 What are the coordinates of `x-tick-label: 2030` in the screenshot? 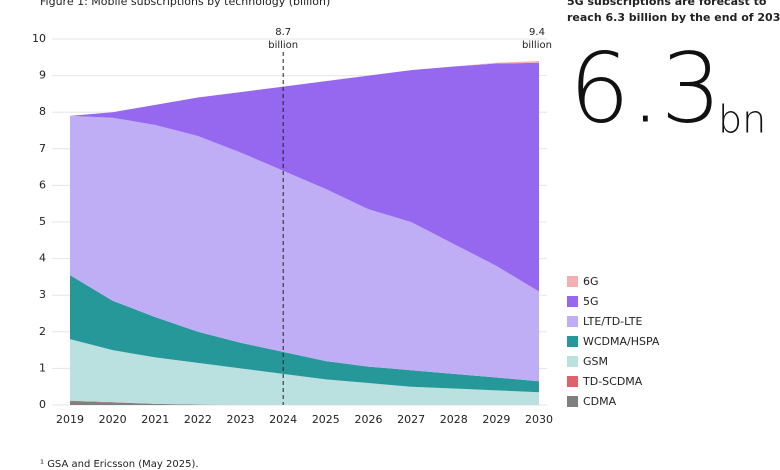 It's located at (539, 419).